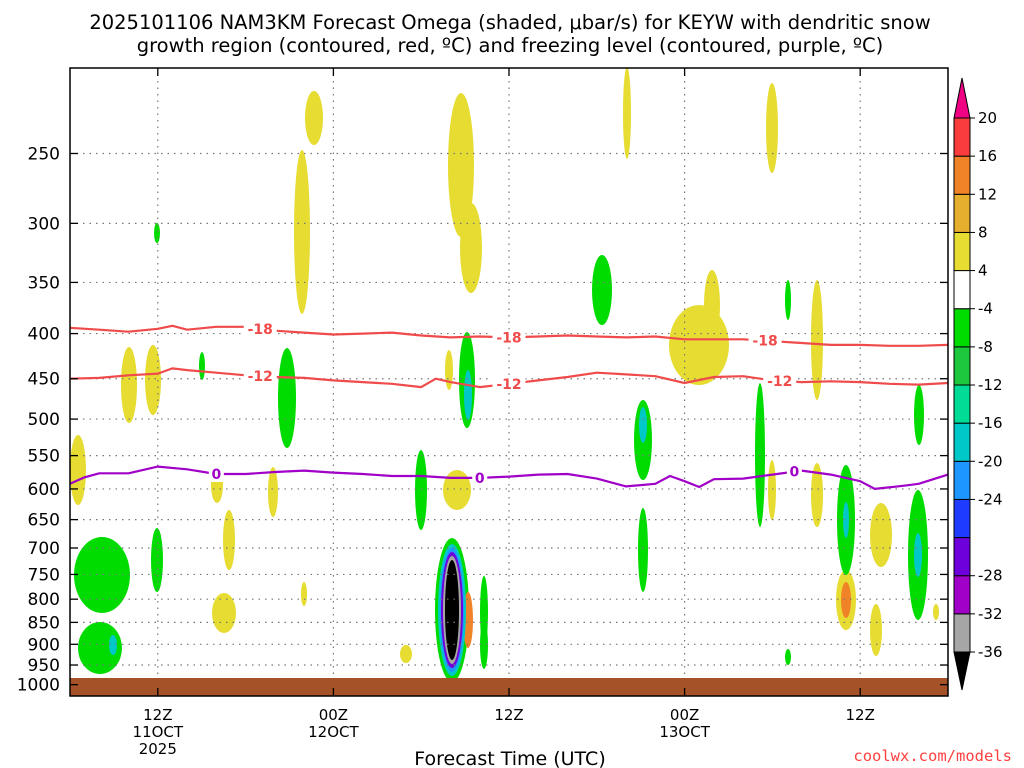 The width and height of the screenshot is (1024, 768). Describe the element at coordinates (44, 224) in the screenshot. I see `y-tick-label-300: 300` at that location.